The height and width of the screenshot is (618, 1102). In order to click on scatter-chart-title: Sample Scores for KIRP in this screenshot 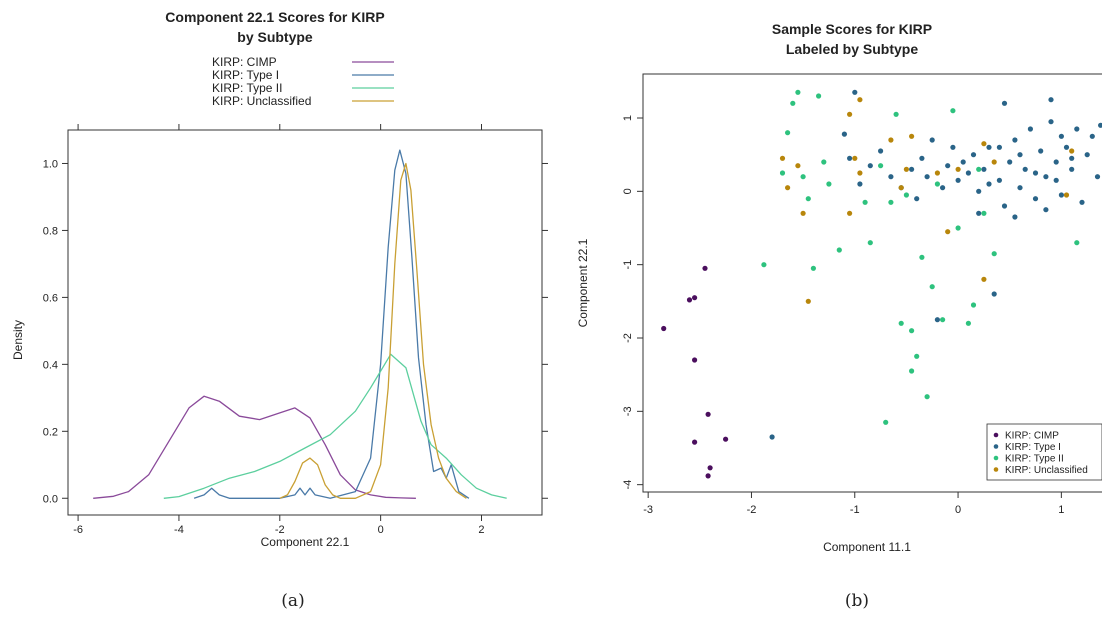, I will do `click(852, 29)`.